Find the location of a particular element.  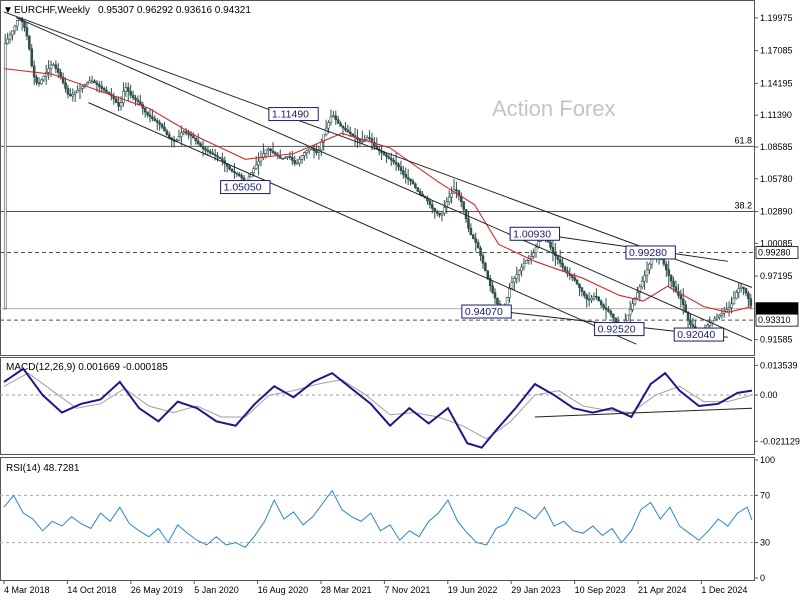

x-tick-label: 28 Mar 2021 is located at coordinates (346, 590).